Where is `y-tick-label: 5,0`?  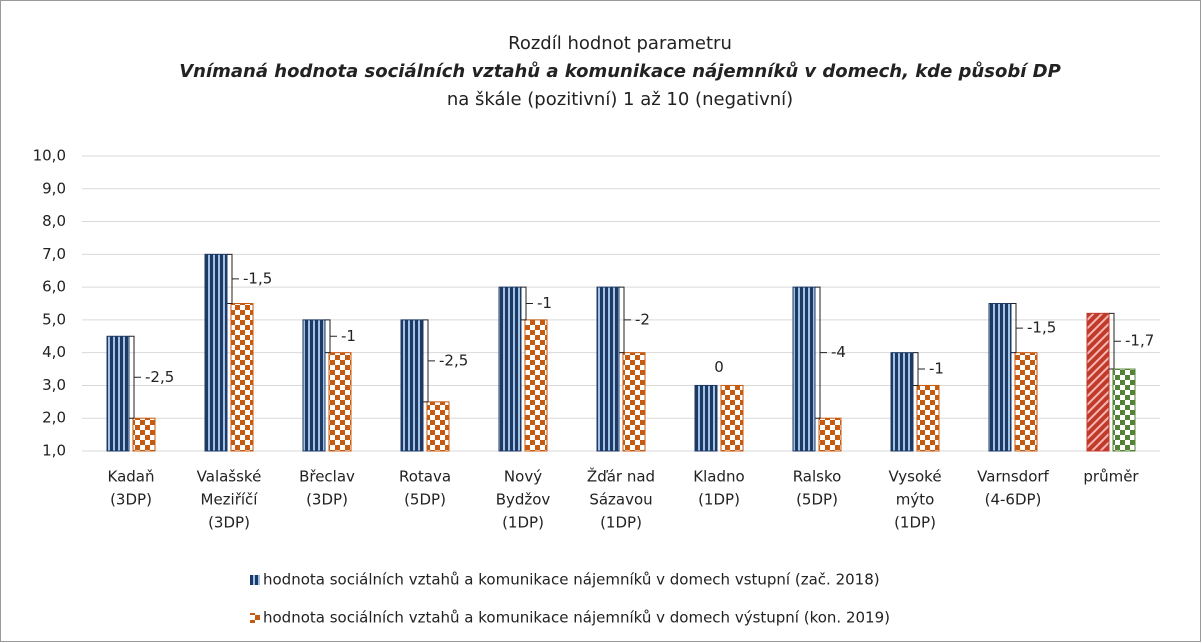
y-tick-label: 5,0 is located at coordinates (54, 319).